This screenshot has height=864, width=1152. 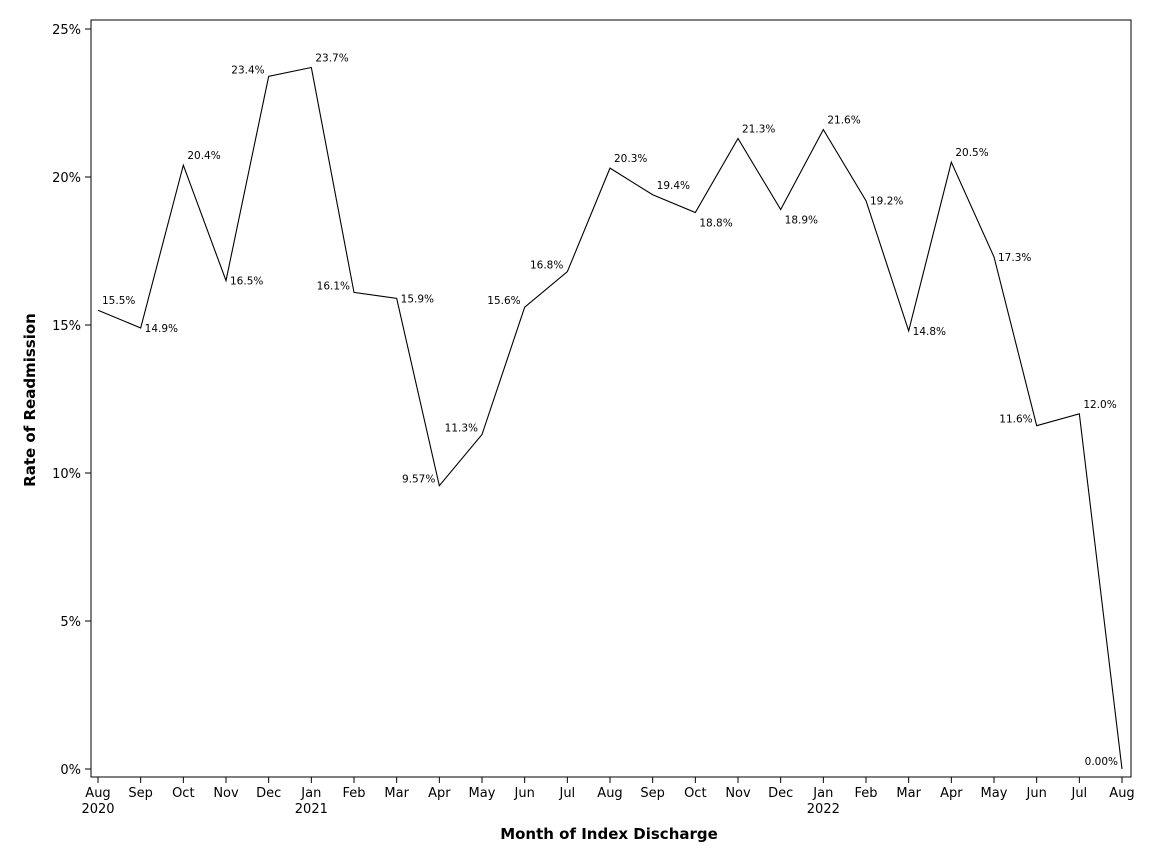 I want to click on data-label: 12.0%, so click(x=1099, y=405).